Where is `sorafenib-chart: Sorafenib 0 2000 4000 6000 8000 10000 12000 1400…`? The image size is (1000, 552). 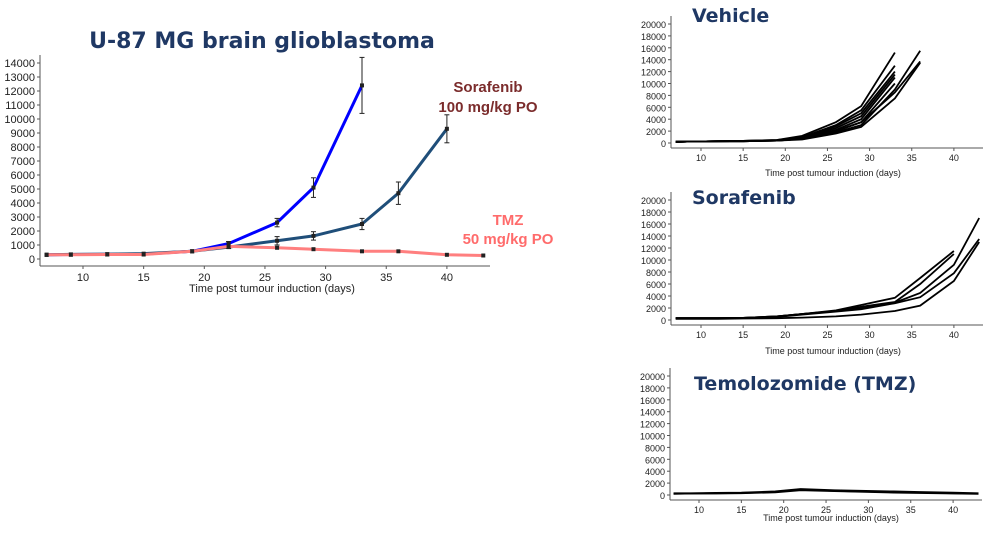
sorafenib-chart: Sorafenib 0 2000 4000 6000 8000 10000 12000 1400… is located at coordinates (812, 271).